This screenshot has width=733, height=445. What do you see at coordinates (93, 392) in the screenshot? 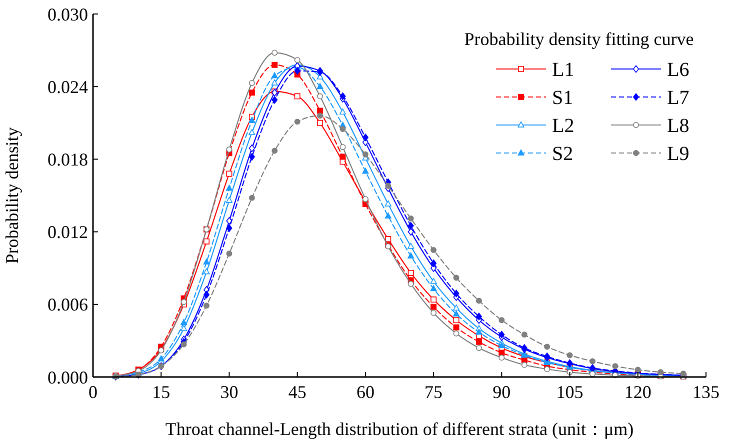
I see `x-tick-label: 0` at bounding box center [93, 392].